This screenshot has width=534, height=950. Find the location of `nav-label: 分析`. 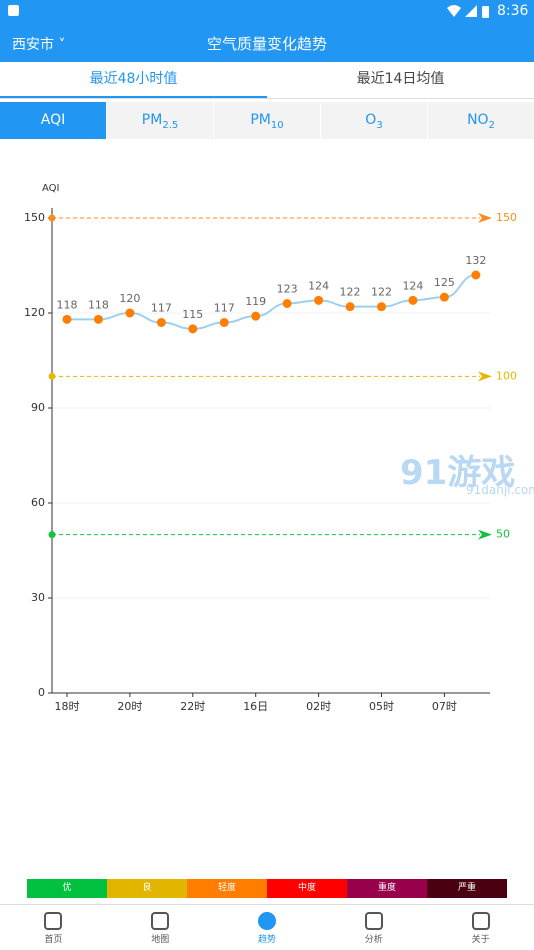

nav-label: 分析 is located at coordinates (373, 940).